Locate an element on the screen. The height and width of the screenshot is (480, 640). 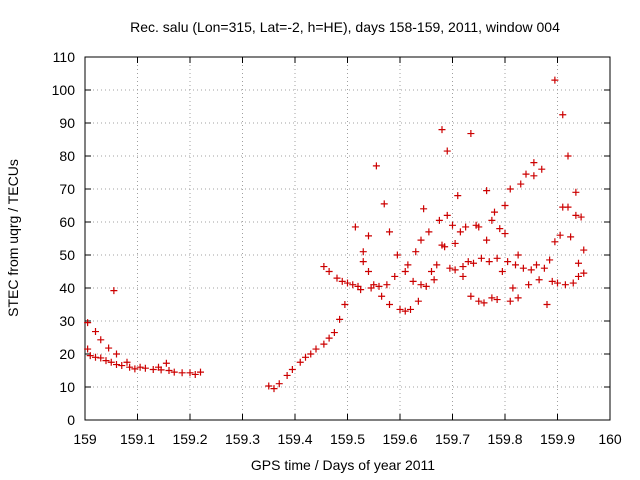
x-tick-label: 159.7 is located at coordinates (452, 439).